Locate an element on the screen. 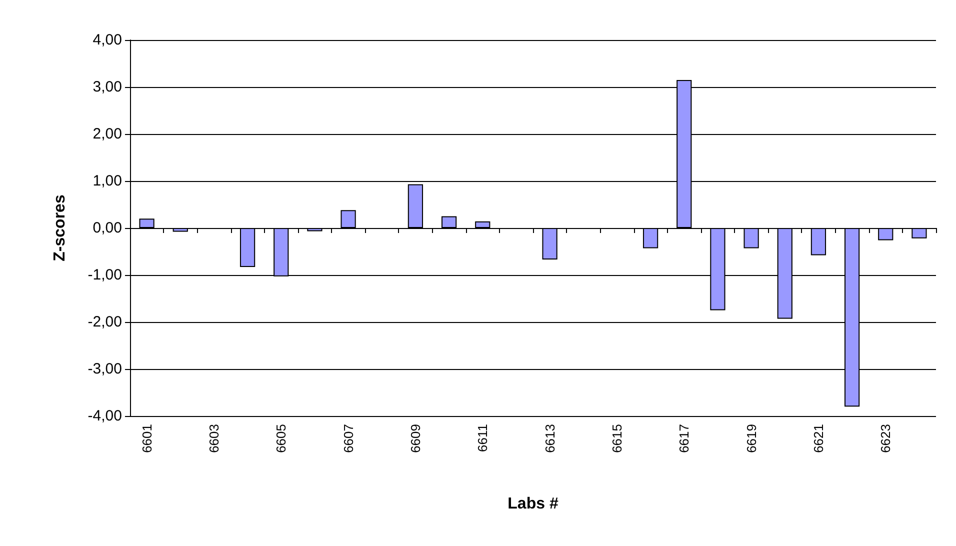 This screenshot has height=546, width=956. y-axis-title: Z-scores is located at coordinates (60, 228).